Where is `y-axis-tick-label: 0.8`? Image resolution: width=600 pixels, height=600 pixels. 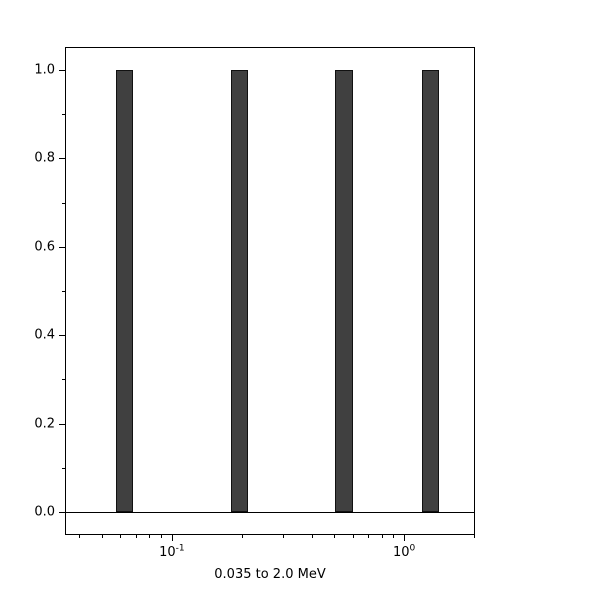
y-axis-tick-label: 0.8 is located at coordinates (44, 158).